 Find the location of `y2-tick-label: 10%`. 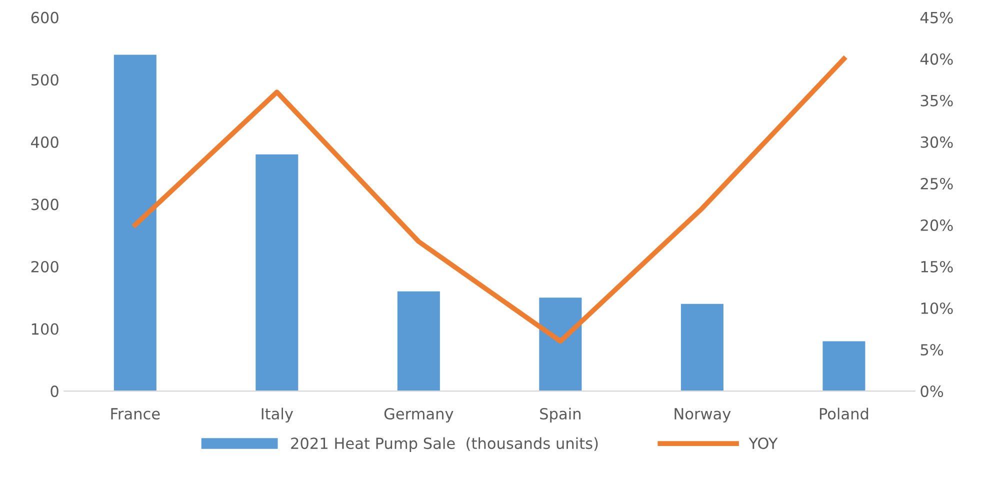

y2-tick-label: 10% is located at coordinates (937, 308).